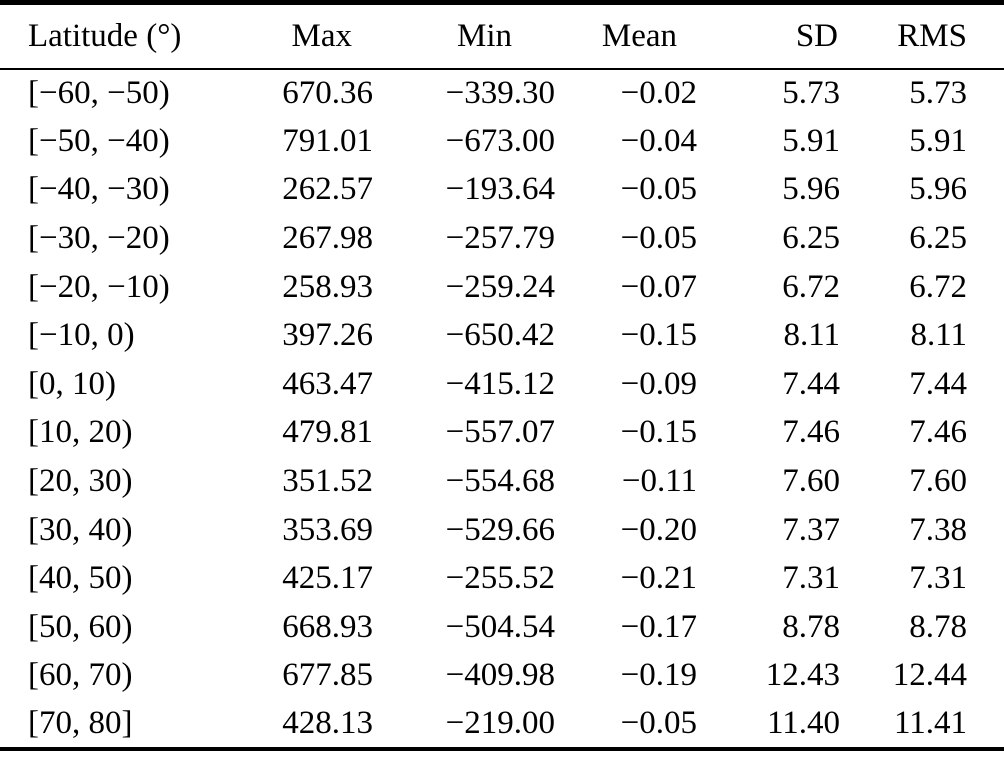  Describe the element at coordinates (80, 481) in the screenshot. I see `table-cell-latitude: [20, 30)` at that location.